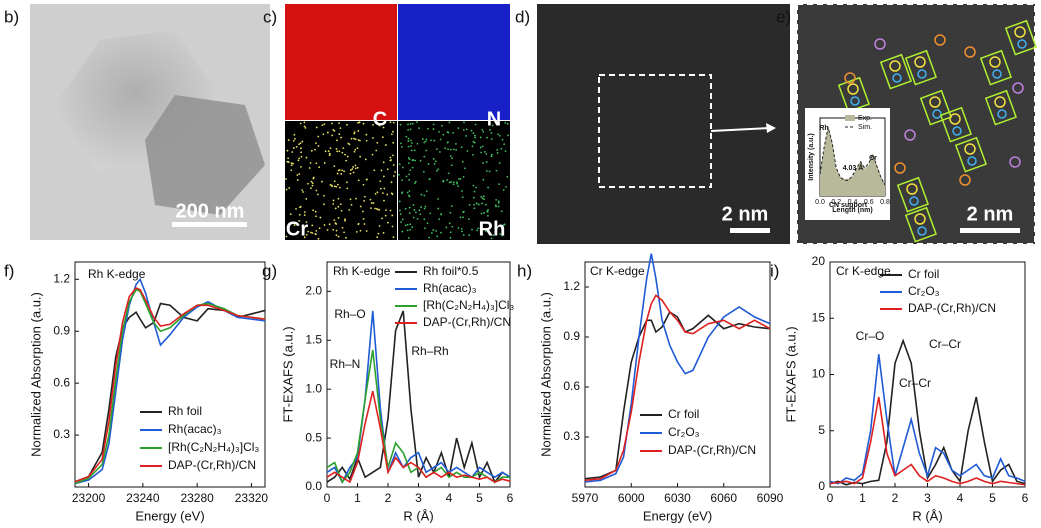  I want to click on zoom-box, so click(655, 131).